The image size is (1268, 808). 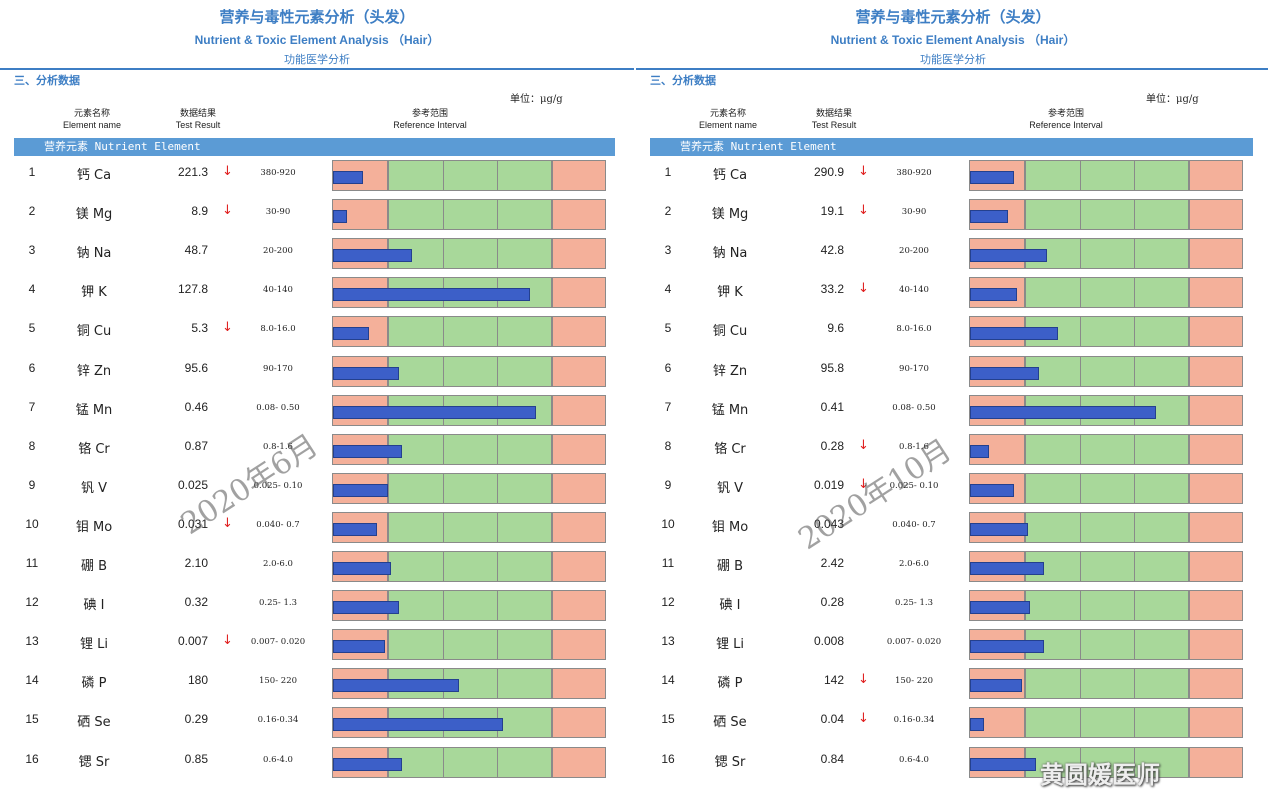 I want to click on col-header-ref-cn: 参考范围, so click(x=429, y=113).